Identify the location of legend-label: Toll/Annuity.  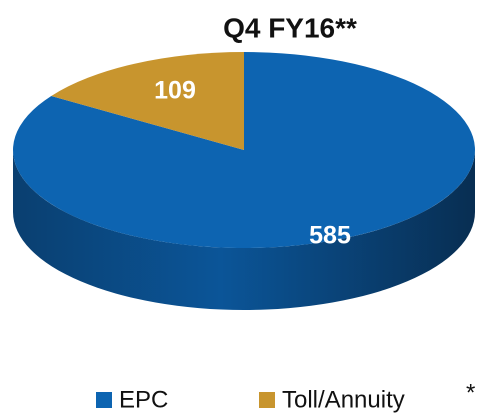
(343, 399).